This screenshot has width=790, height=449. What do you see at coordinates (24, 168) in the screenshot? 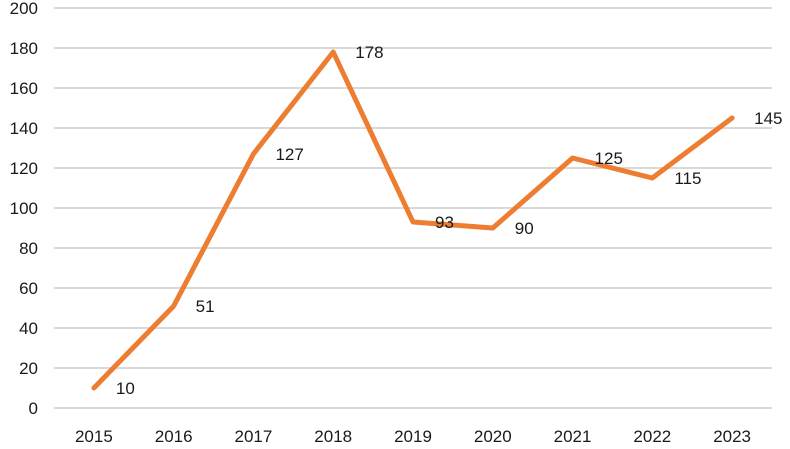
I see `y-axis-tick-label: 120` at bounding box center [24, 168].